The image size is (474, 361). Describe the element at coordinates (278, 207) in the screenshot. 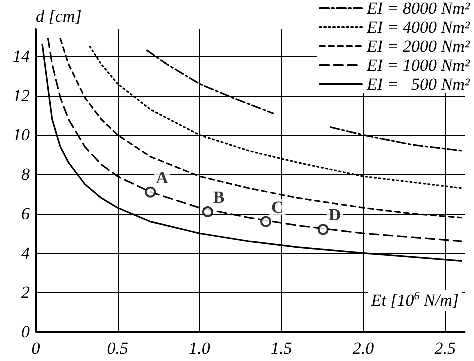

I see `data-label: C` at that location.